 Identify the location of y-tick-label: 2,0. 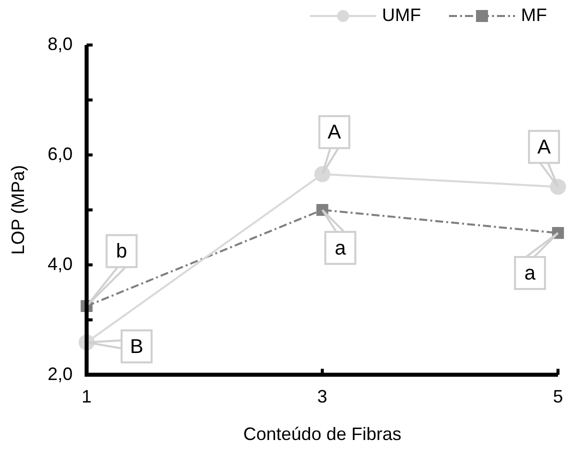
(60, 374).